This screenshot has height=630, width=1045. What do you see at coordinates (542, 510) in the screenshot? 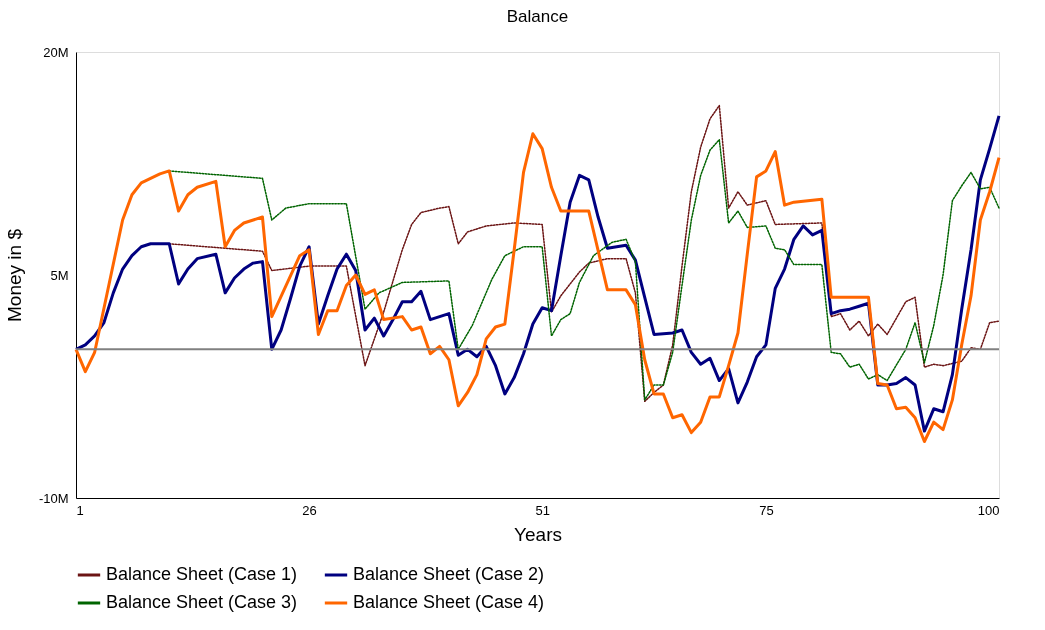
I see `x-tick-label: 51` at bounding box center [542, 510].